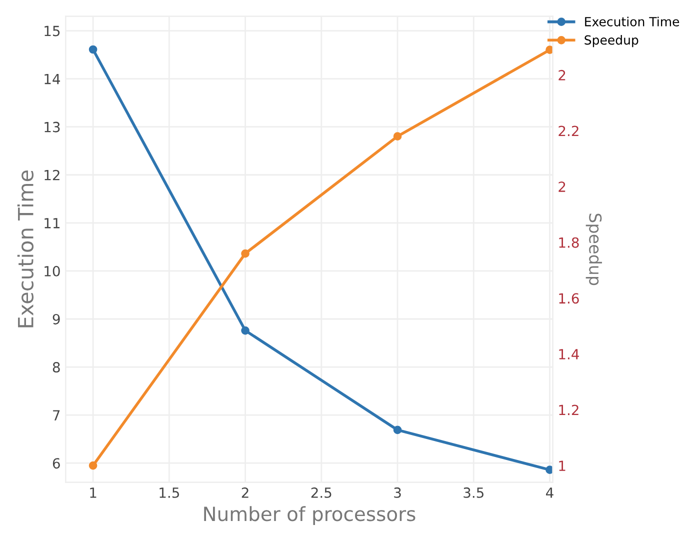 This screenshot has width=691, height=545. I want to click on x-tick-label: 1.5, so click(169, 493).